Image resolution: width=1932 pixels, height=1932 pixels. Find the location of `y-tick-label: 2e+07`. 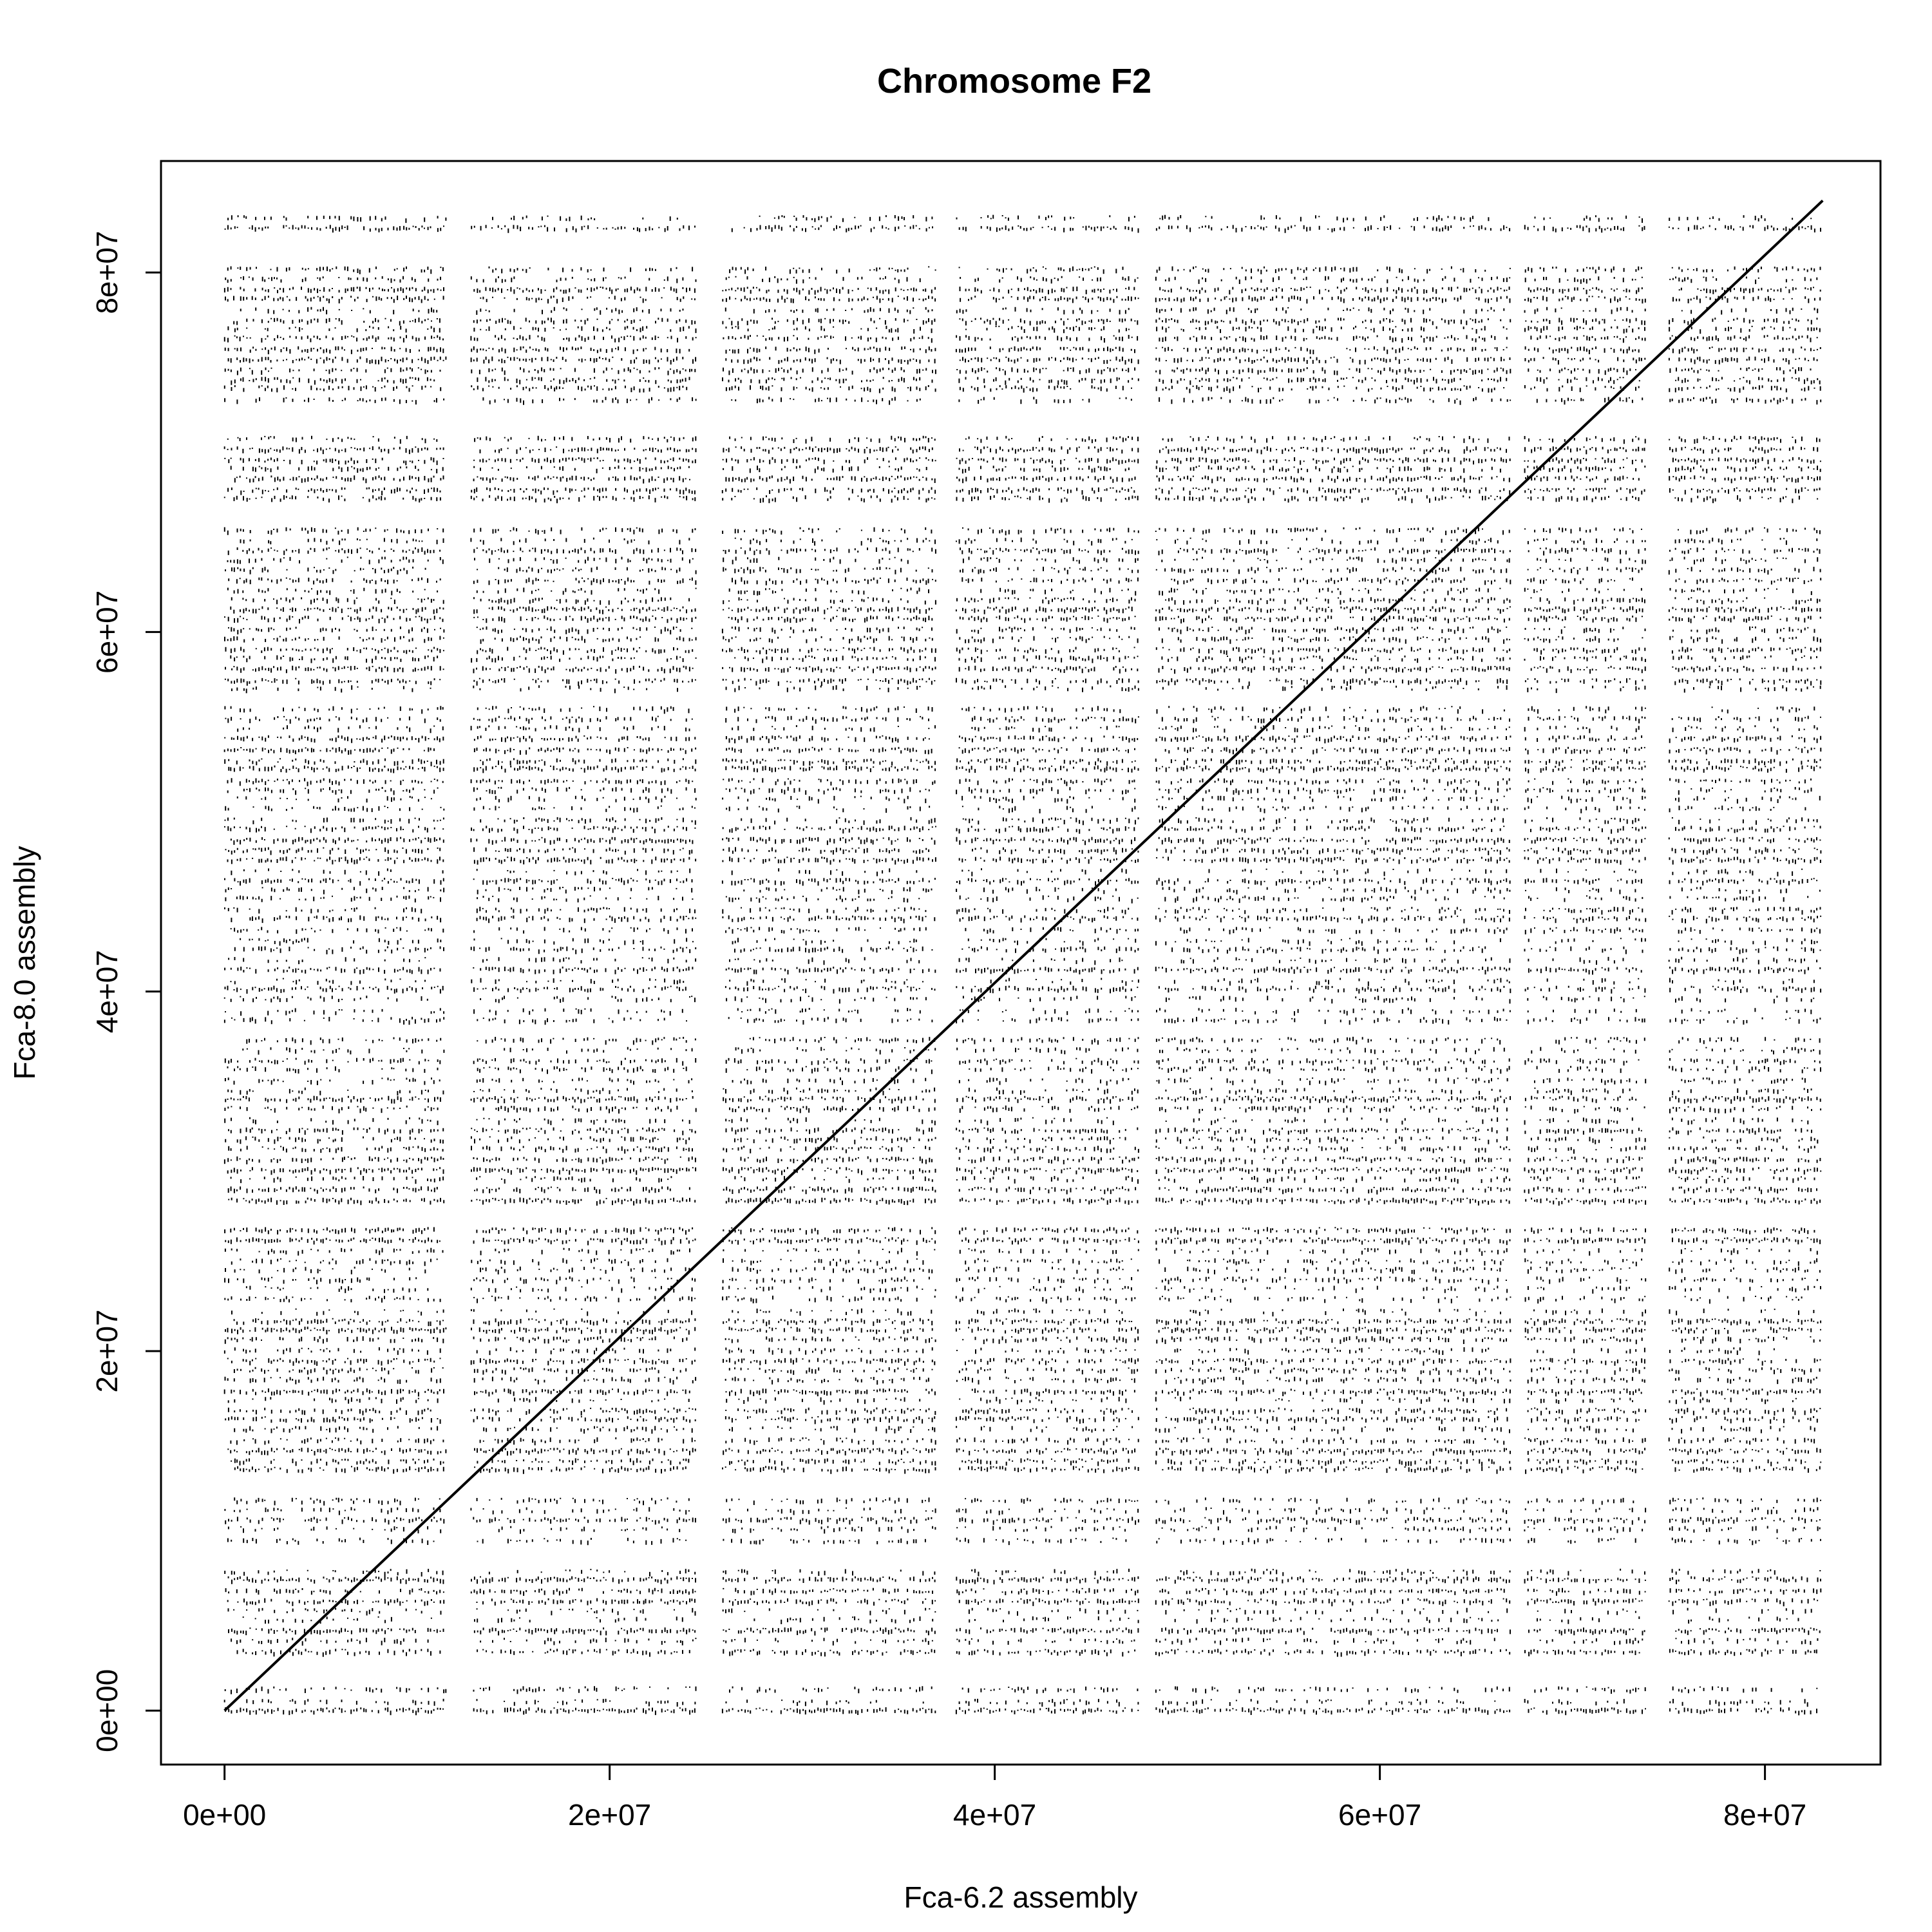

y-tick-label: 2e+07 is located at coordinates (107, 1351).